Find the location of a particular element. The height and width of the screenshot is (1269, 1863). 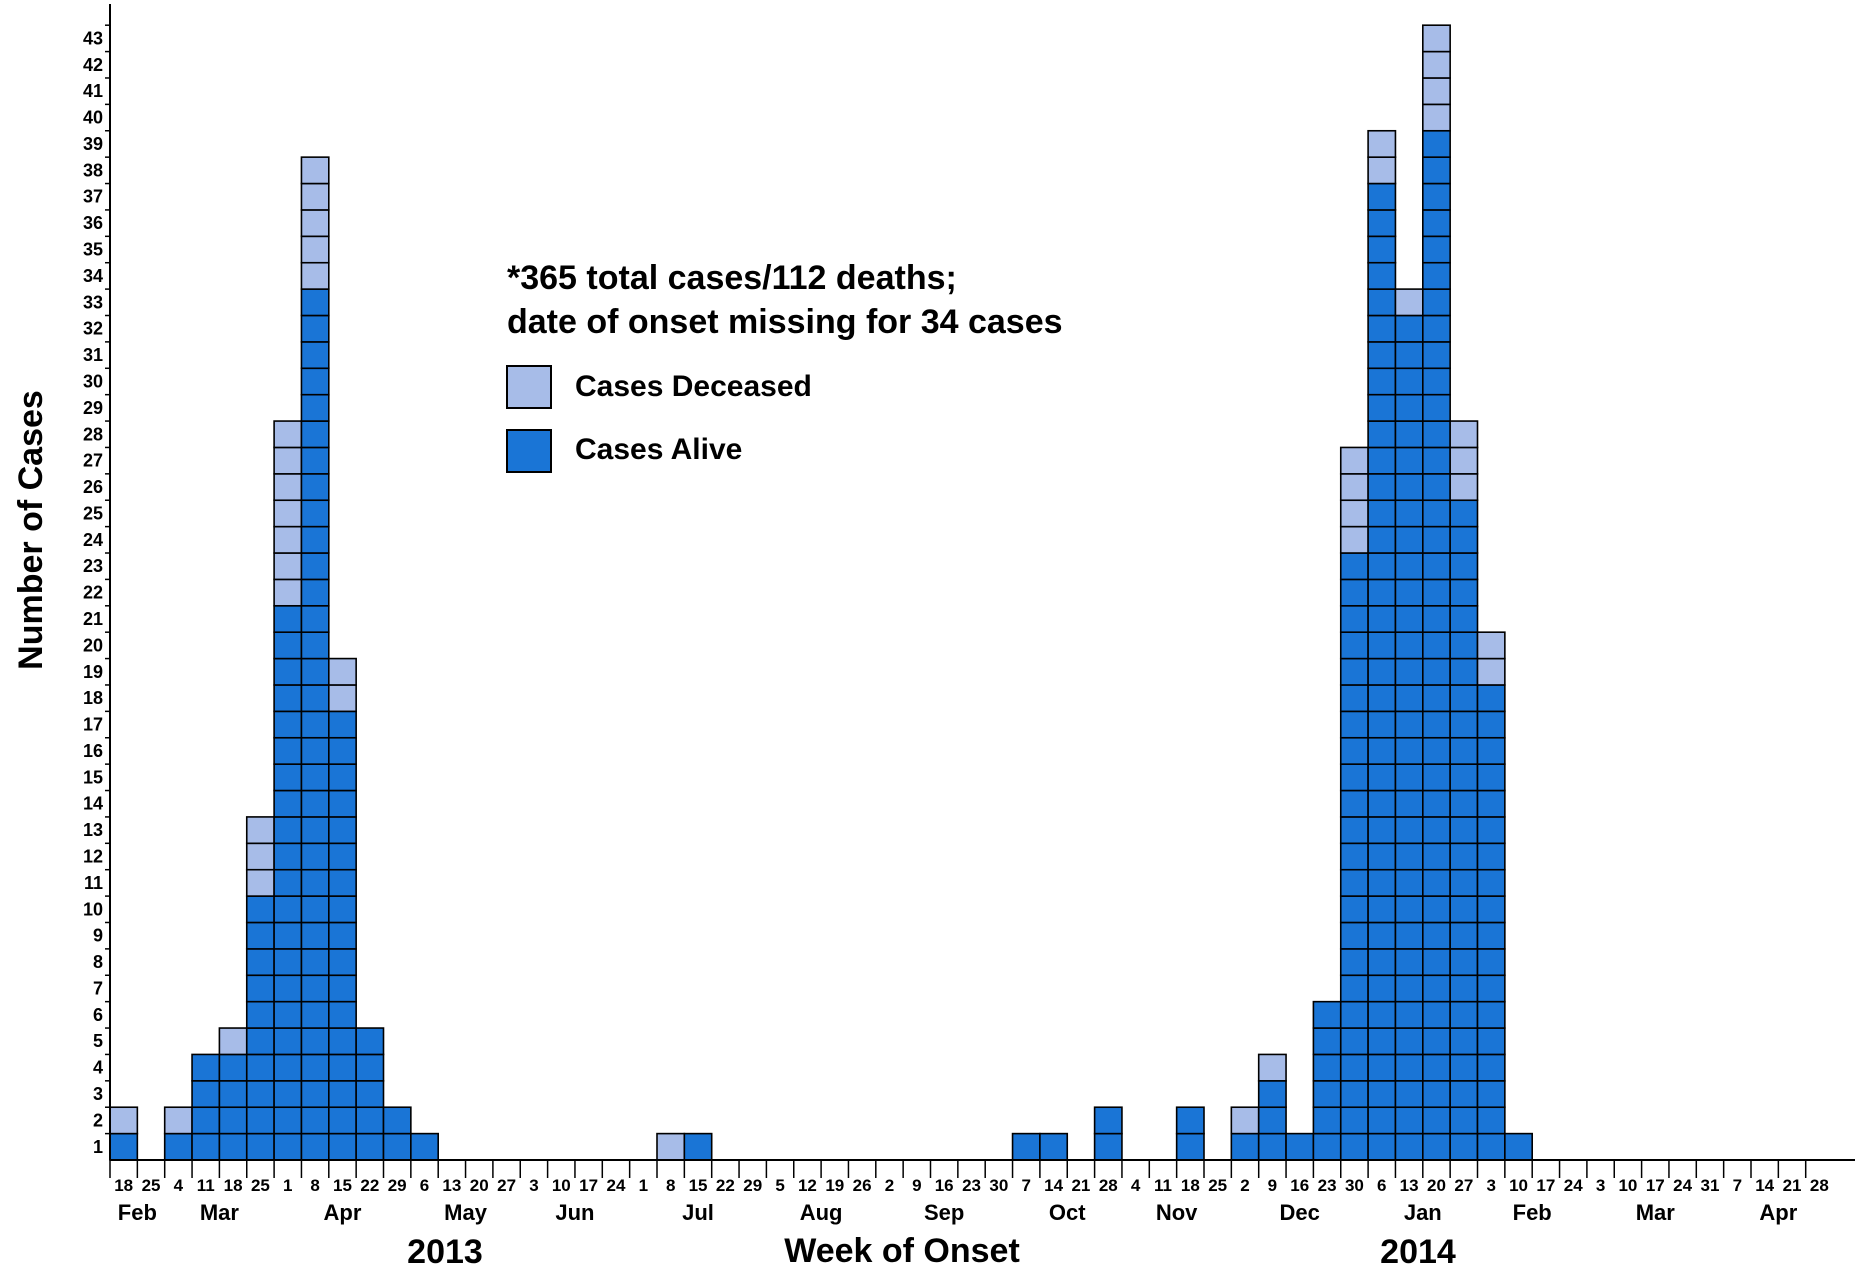

x-tick-label: 7 is located at coordinates (1737, 1185).